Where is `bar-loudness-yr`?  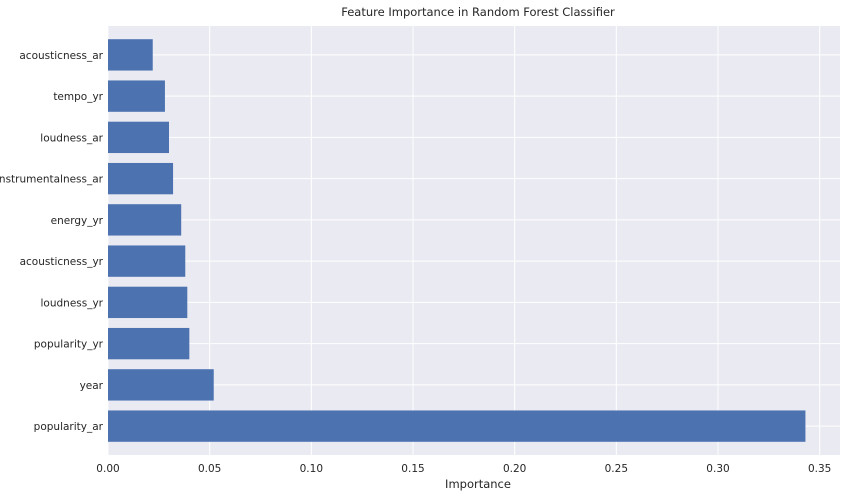
bar-loudness-yr is located at coordinates (148, 302).